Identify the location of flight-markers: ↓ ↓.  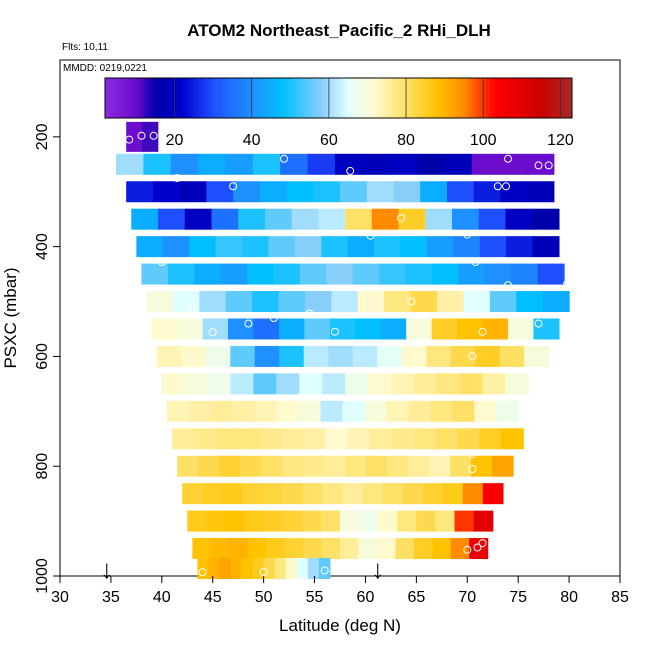
(242, 569).